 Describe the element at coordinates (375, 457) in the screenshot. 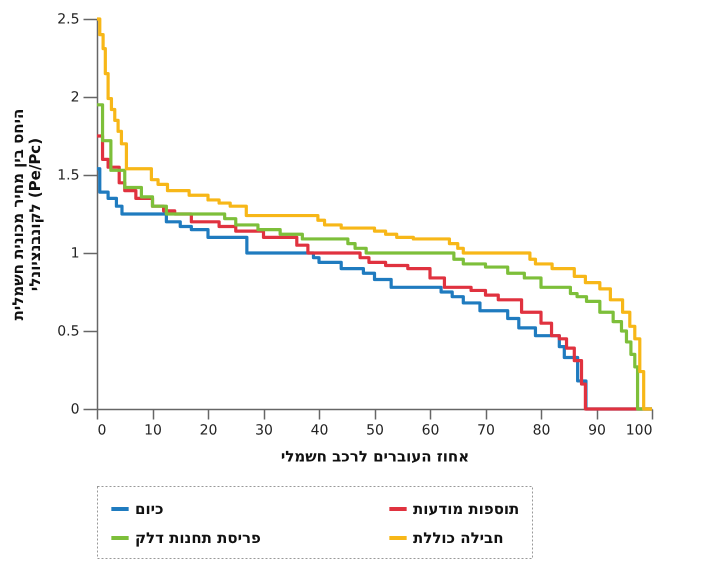

I see `x-axis-title: אחוז העוברים לרכב חשמלי` at that location.